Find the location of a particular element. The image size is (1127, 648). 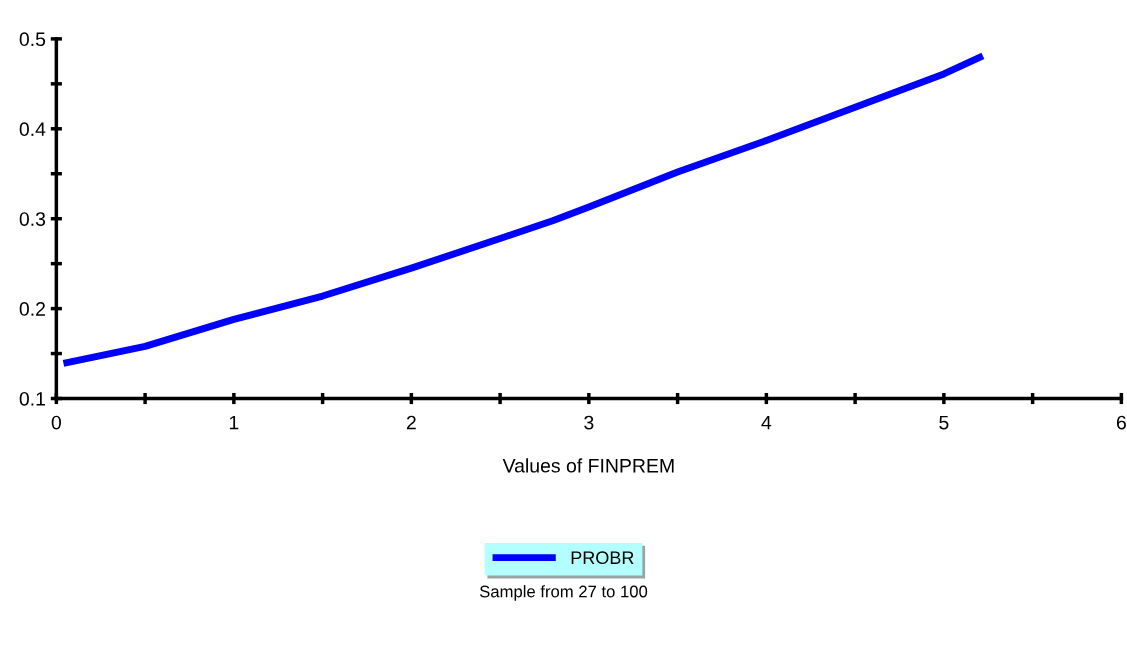

x-tick-label: 2 is located at coordinates (411, 422).